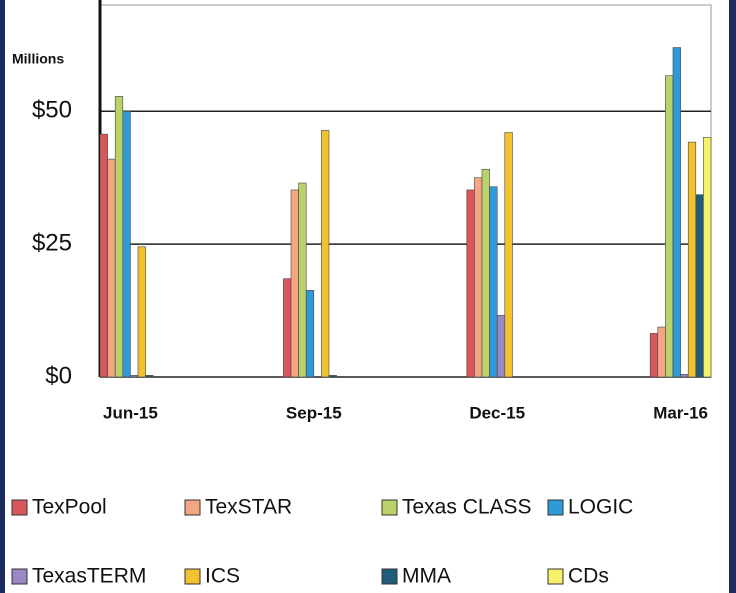  What do you see at coordinates (52, 110) in the screenshot?
I see `y-tick-label: $50` at bounding box center [52, 110].